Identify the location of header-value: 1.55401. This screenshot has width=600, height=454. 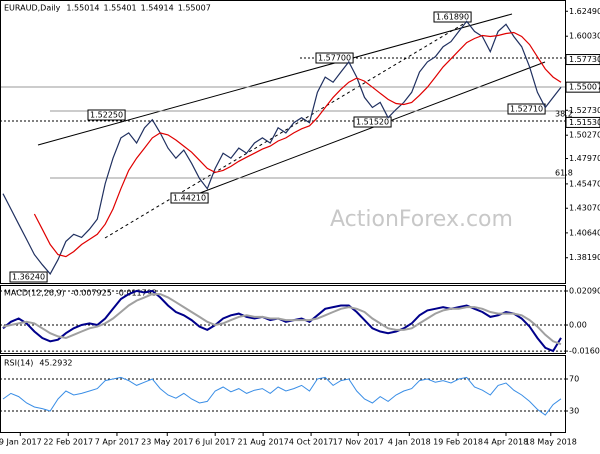
(120, 8).